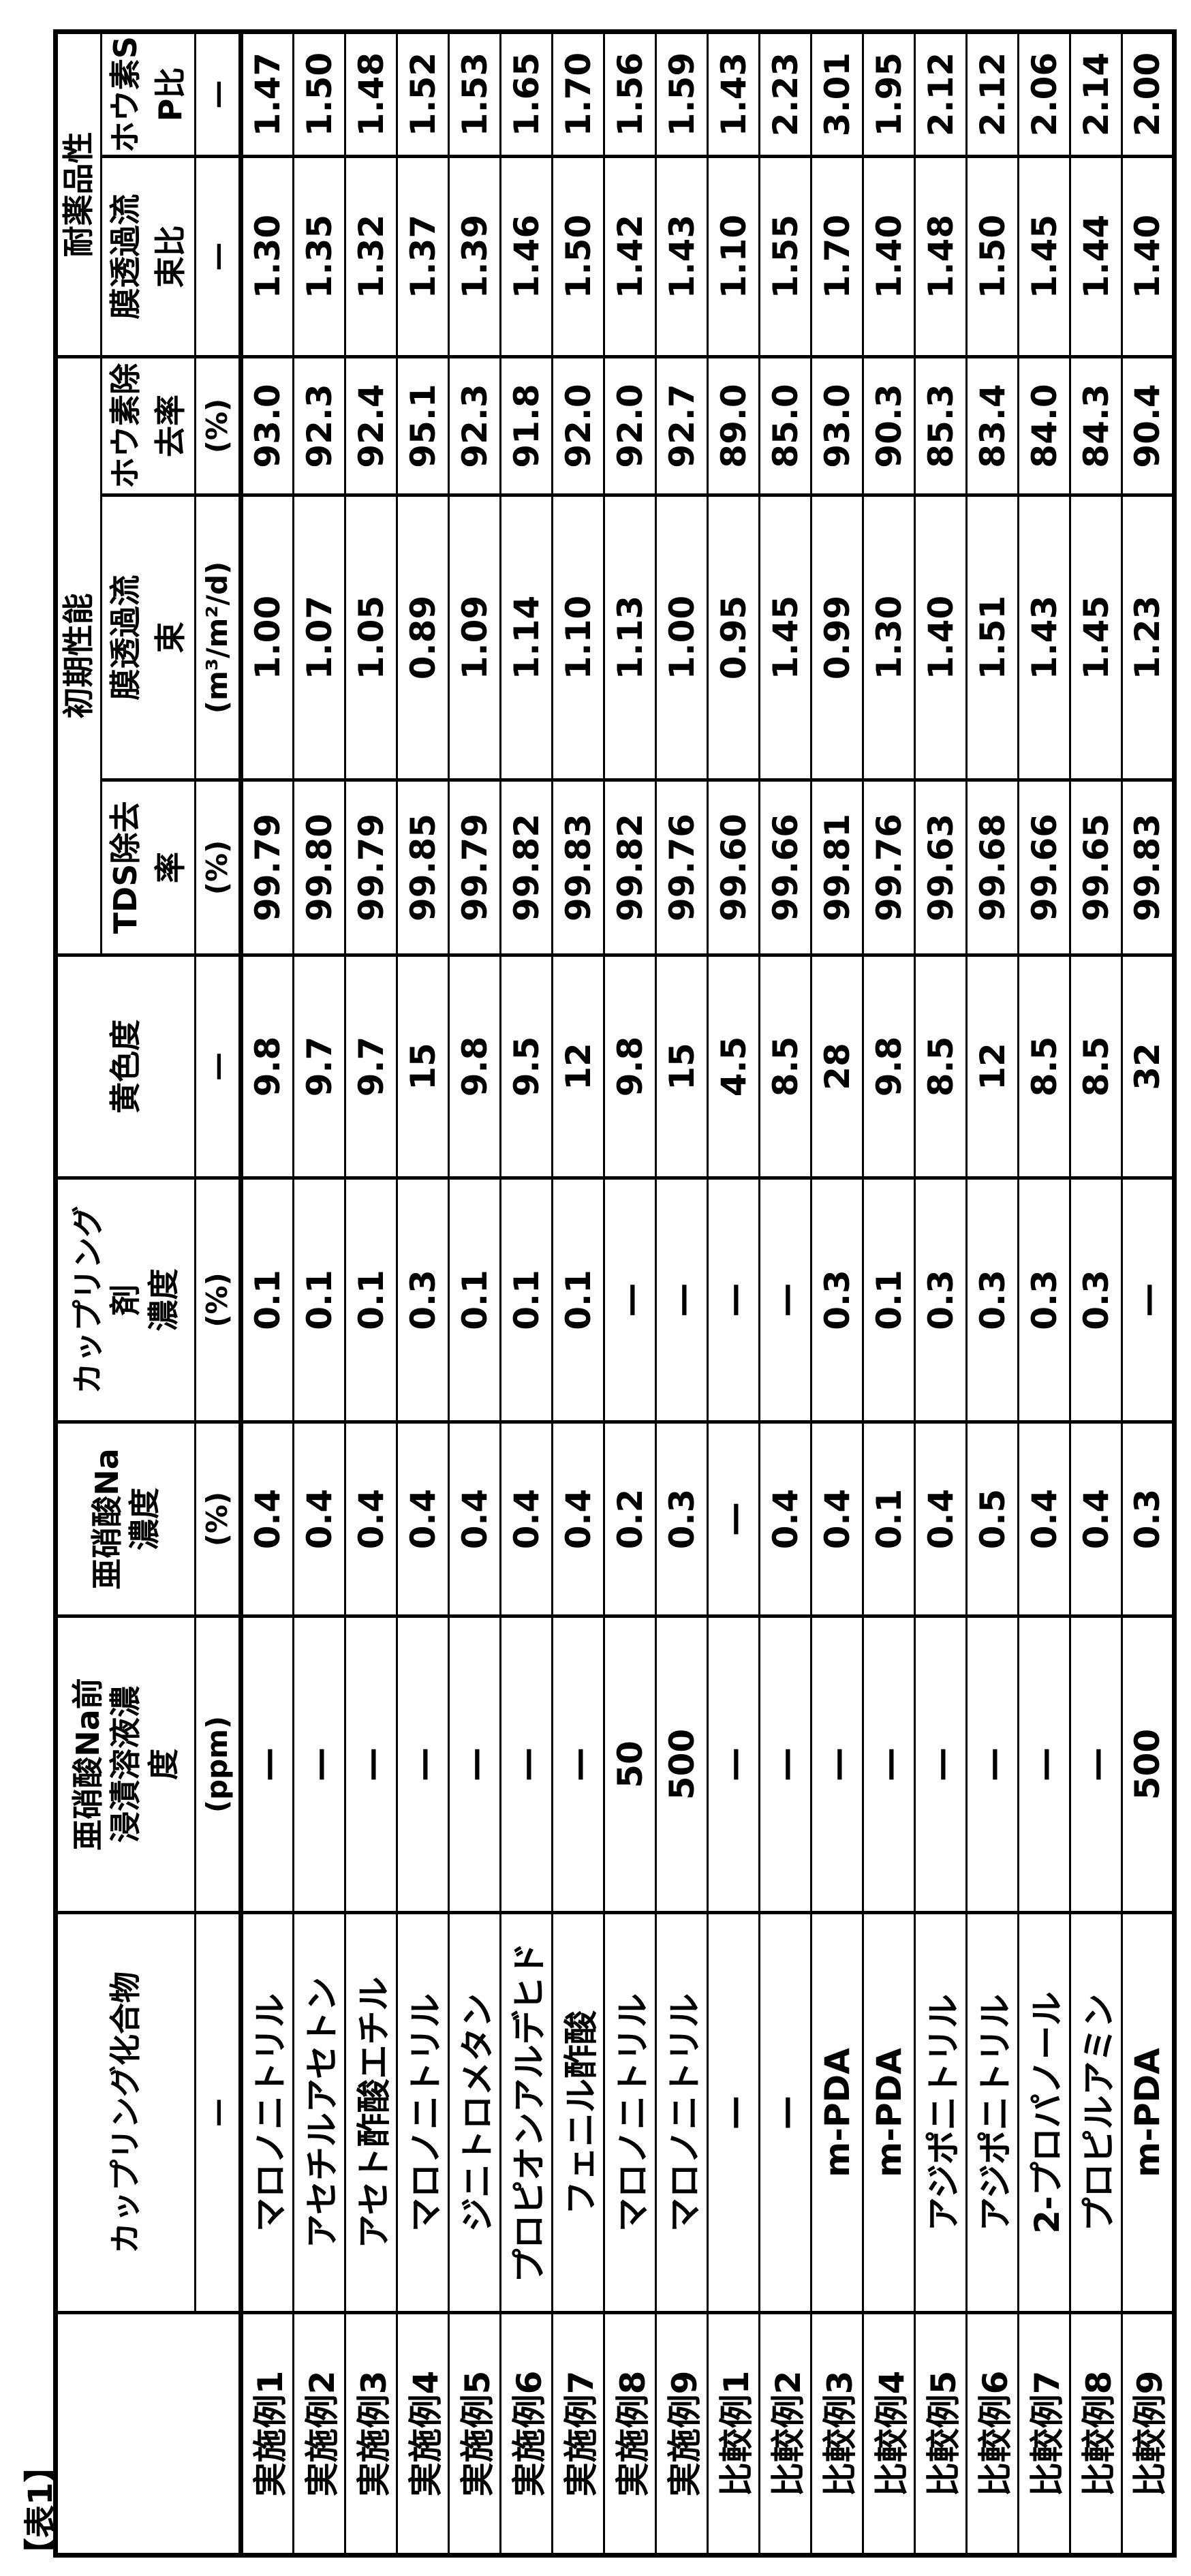 Image resolution: width=1191 pixels, height=2576 pixels. Describe the element at coordinates (218, 1293) in the screenshot. I see `units-row: — (ppm) (%) (%) — (%) (m³/m²/d) (%) — —` at that location.